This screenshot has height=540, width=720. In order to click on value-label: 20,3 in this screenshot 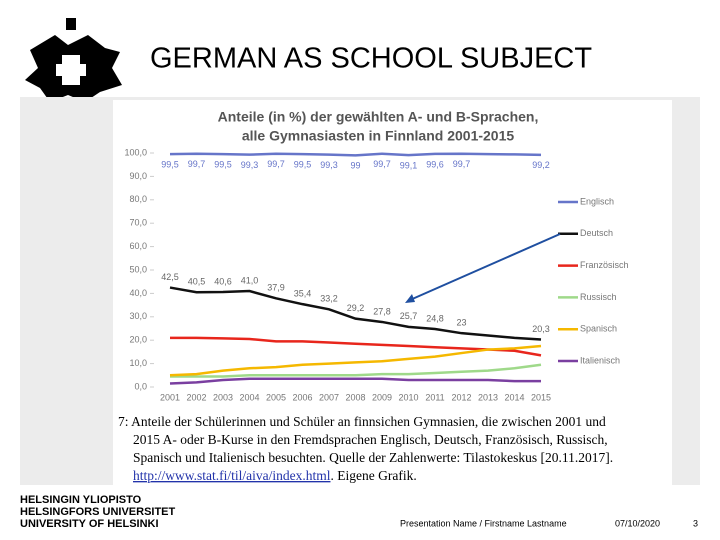, I will do `click(541, 329)`.